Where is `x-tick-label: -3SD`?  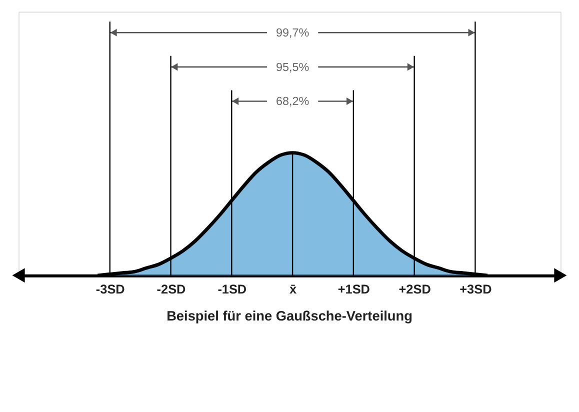
x-tick-label: -3SD is located at coordinates (110, 289).